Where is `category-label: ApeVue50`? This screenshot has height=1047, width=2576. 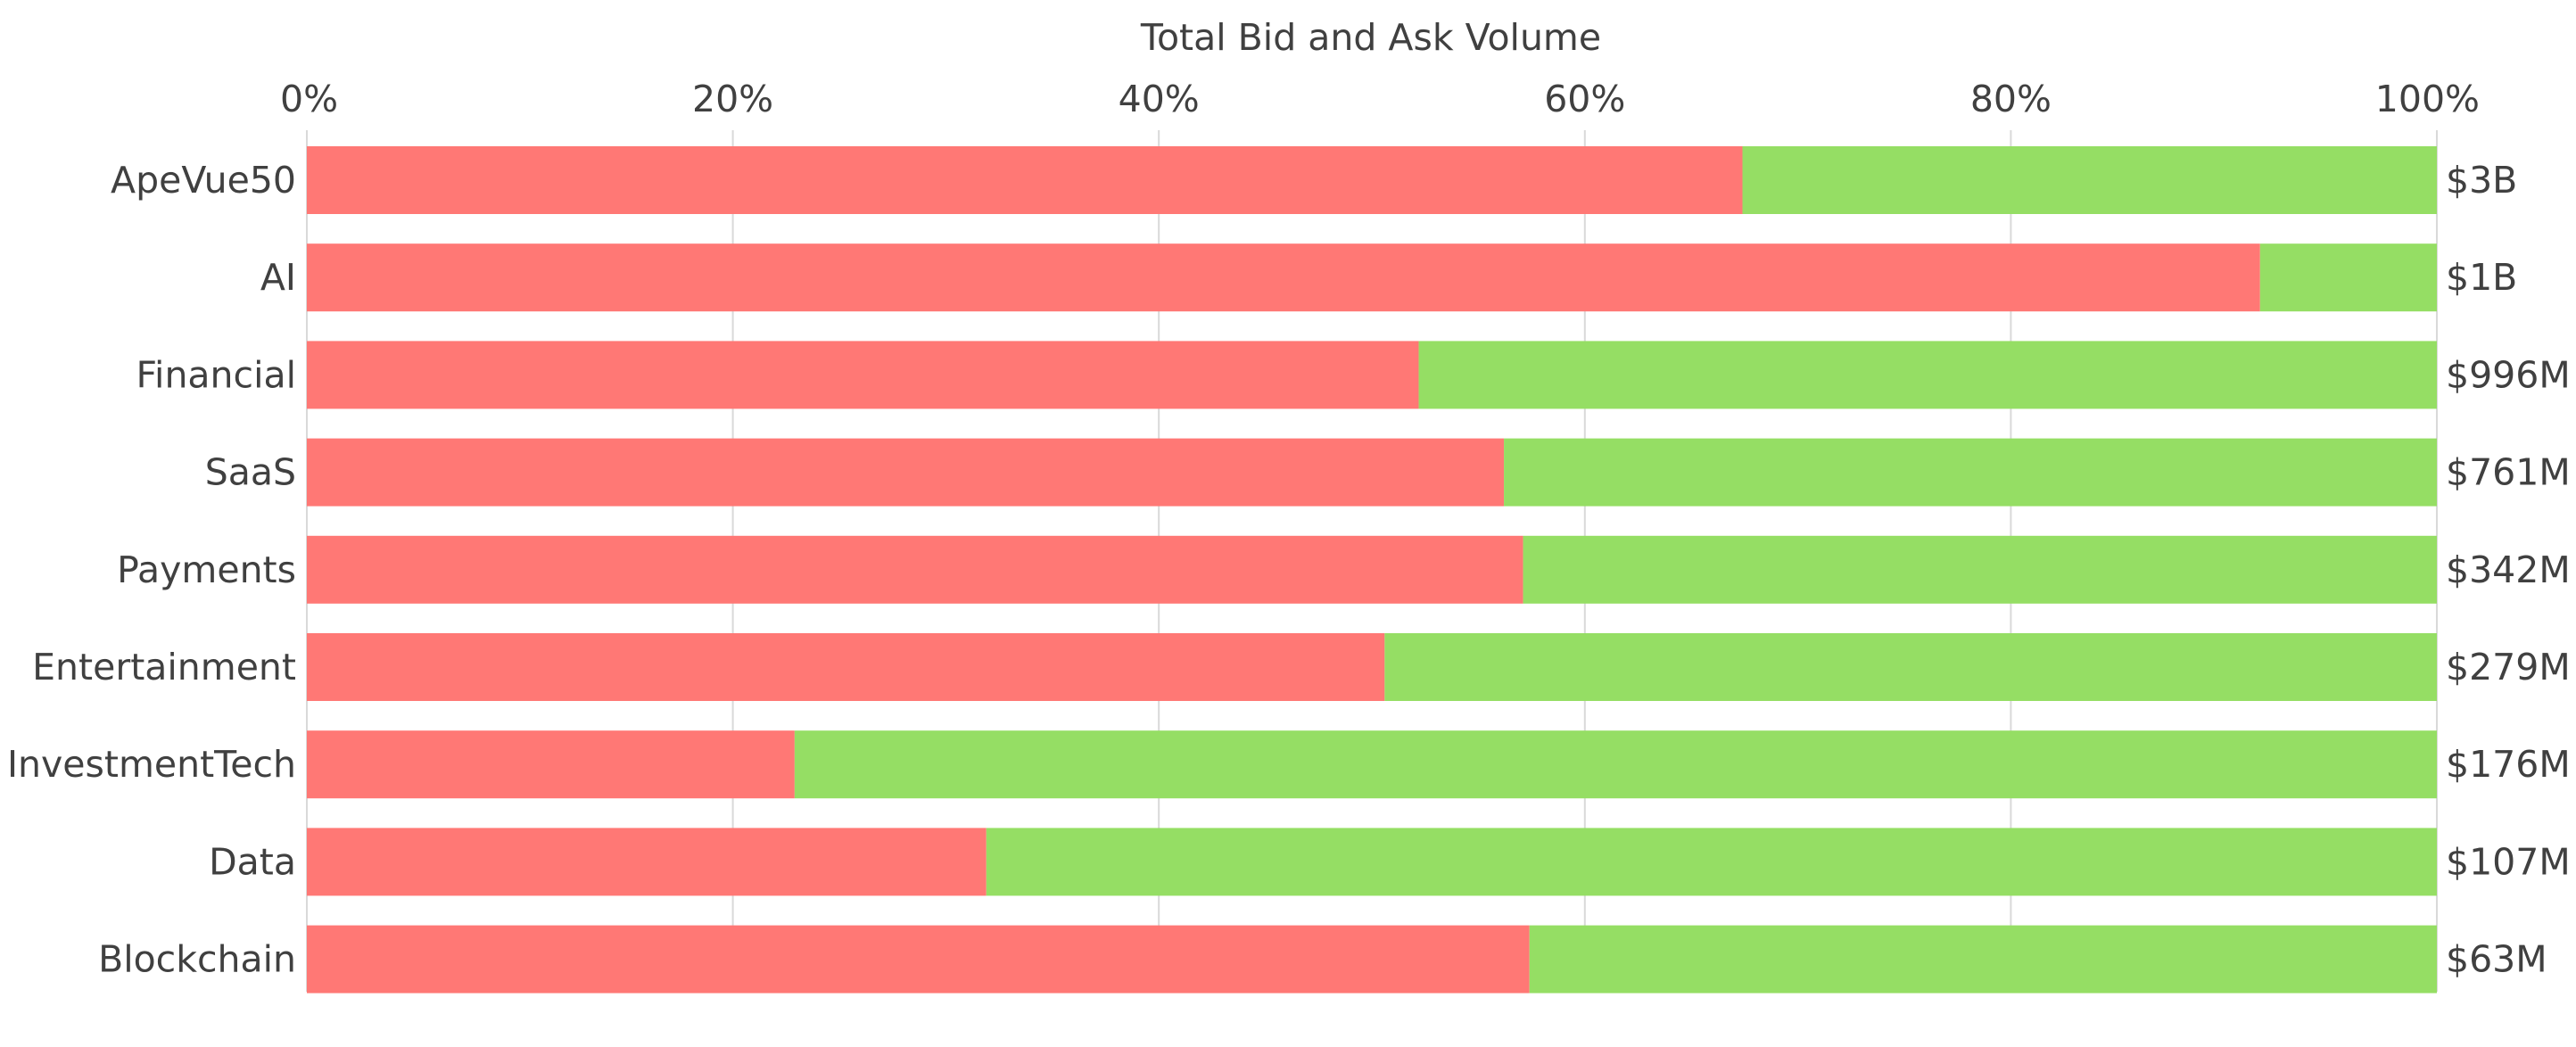 category-label: ApeVue50 is located at coordinates (204, 180).